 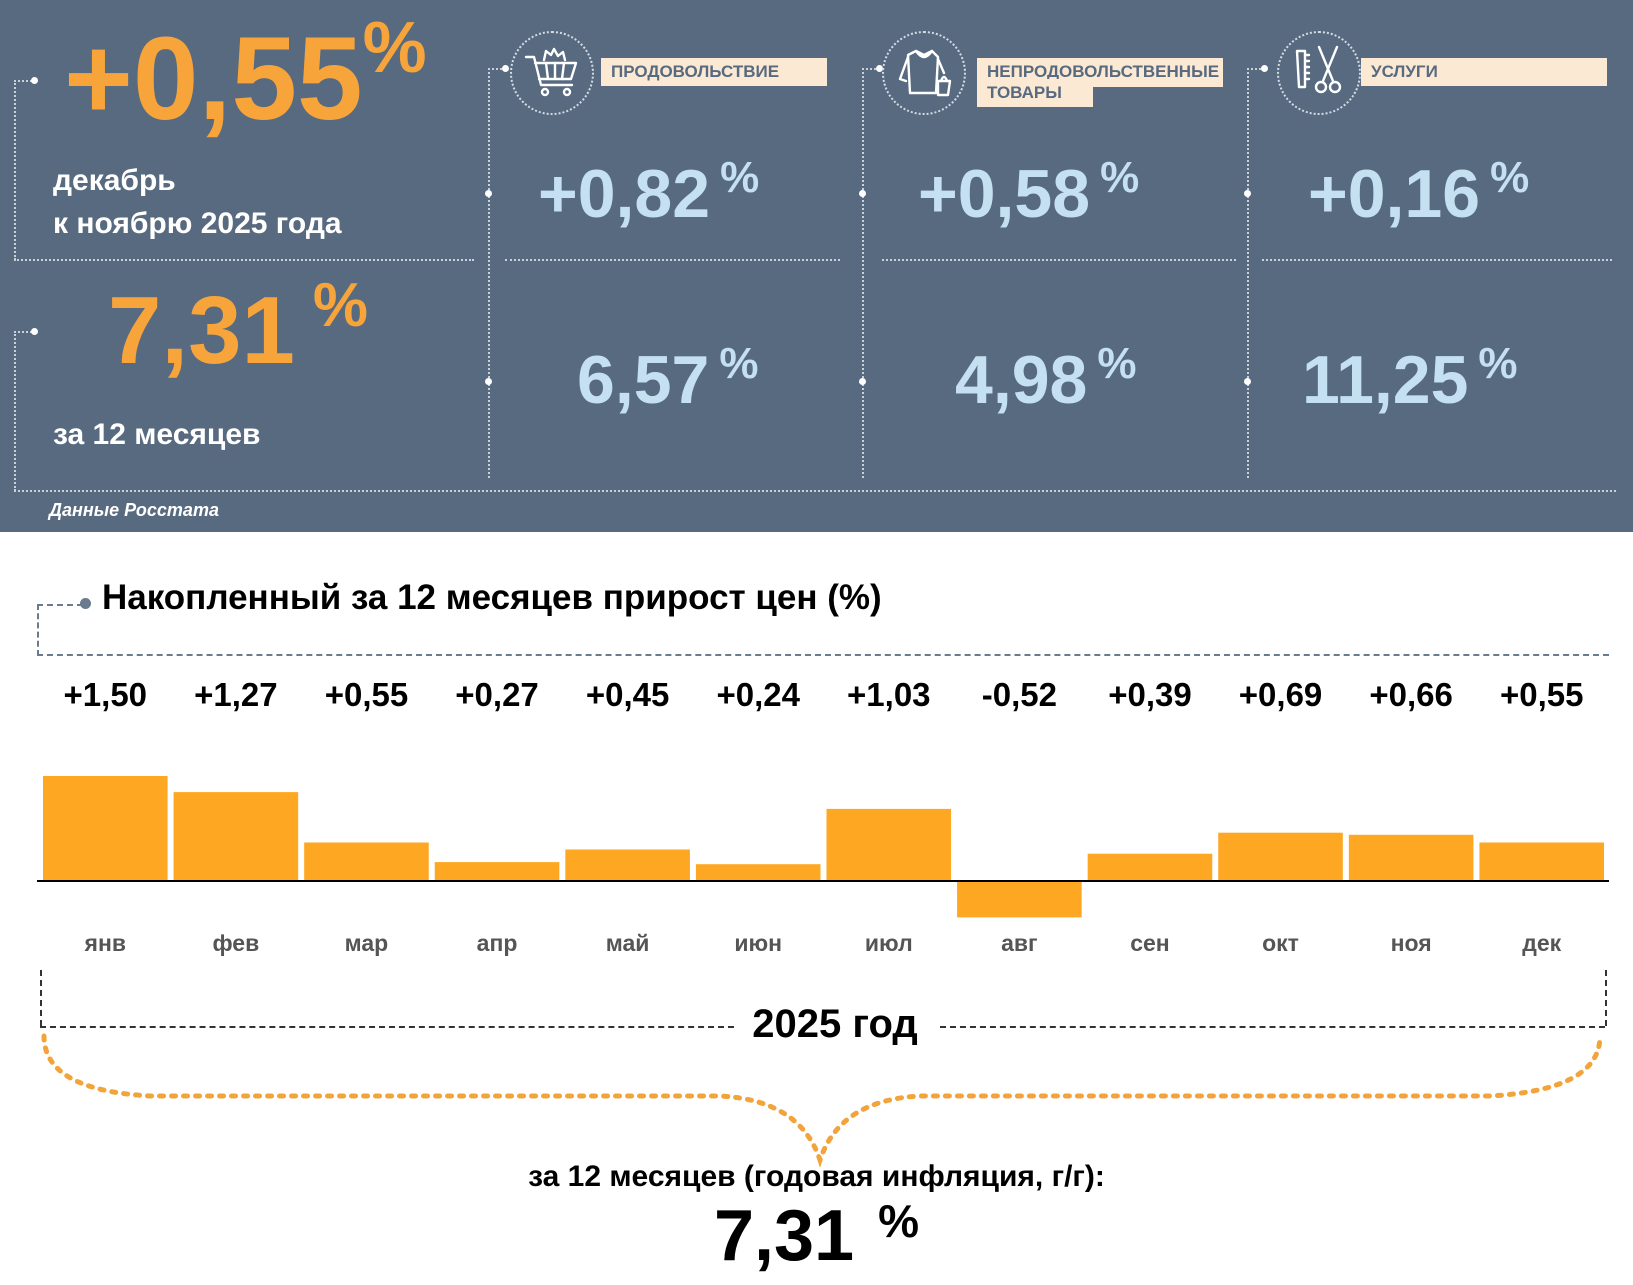 I want to click on nonfood-monthly-pct: %, so click(x=1120, y=177).